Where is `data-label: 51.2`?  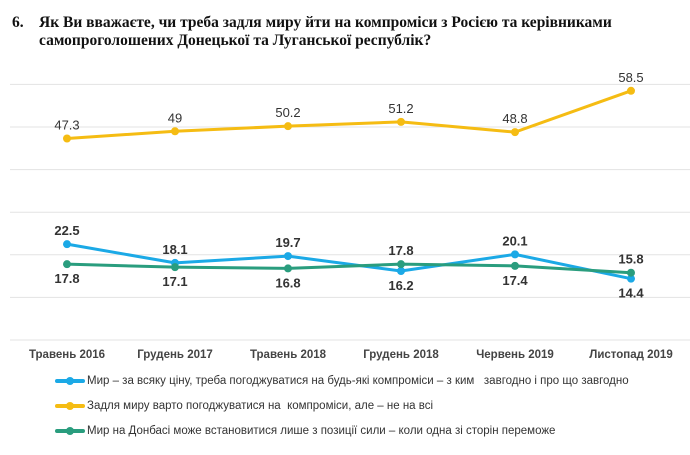 data-label: 51.2 is located at coordinates (400, 108).